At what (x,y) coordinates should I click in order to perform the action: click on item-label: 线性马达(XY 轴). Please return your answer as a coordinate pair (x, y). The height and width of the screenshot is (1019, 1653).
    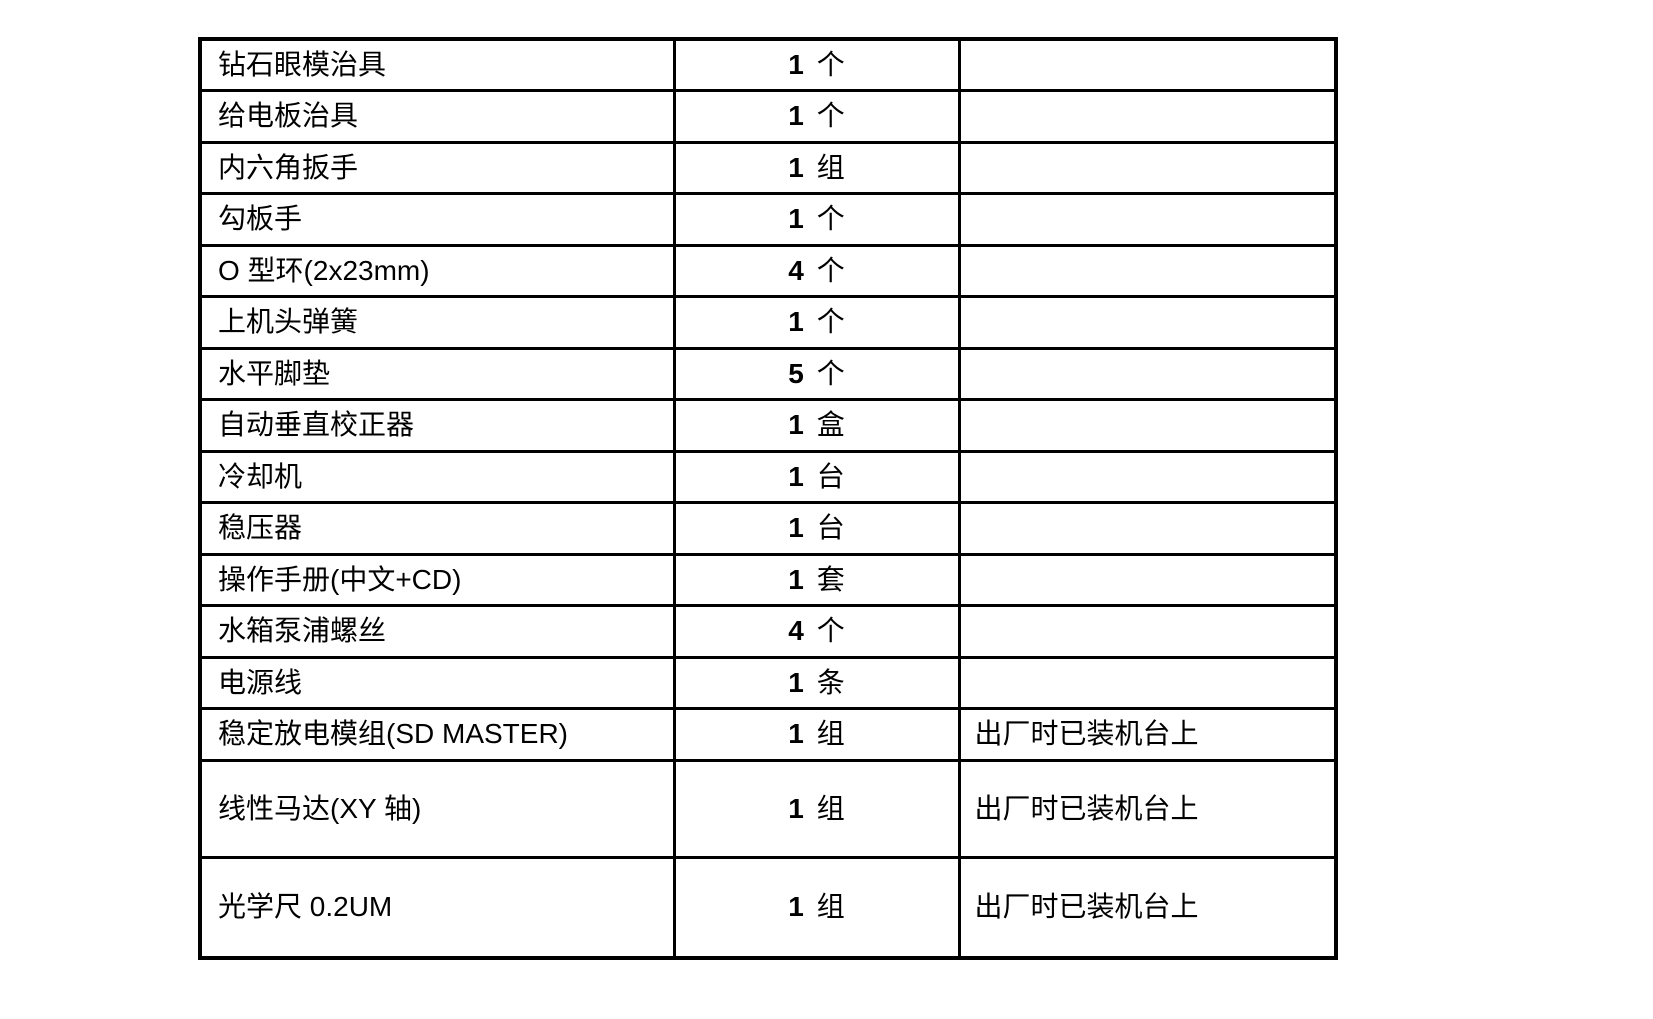
    Looking at the image, I should click on (320, 808).